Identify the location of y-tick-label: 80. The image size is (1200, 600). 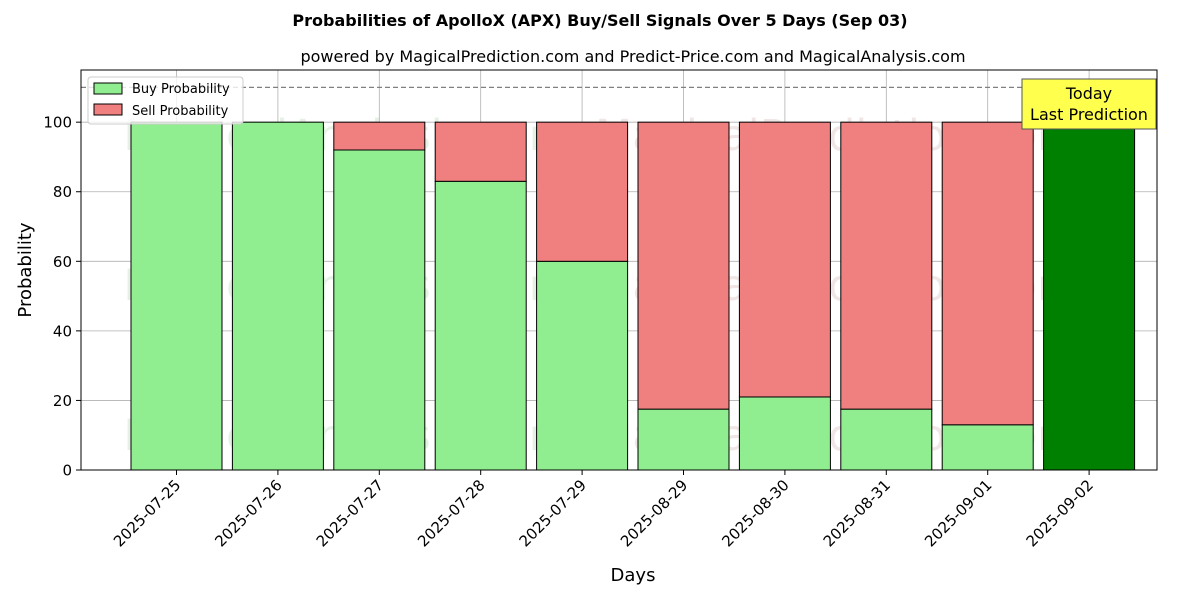
(62, 192).